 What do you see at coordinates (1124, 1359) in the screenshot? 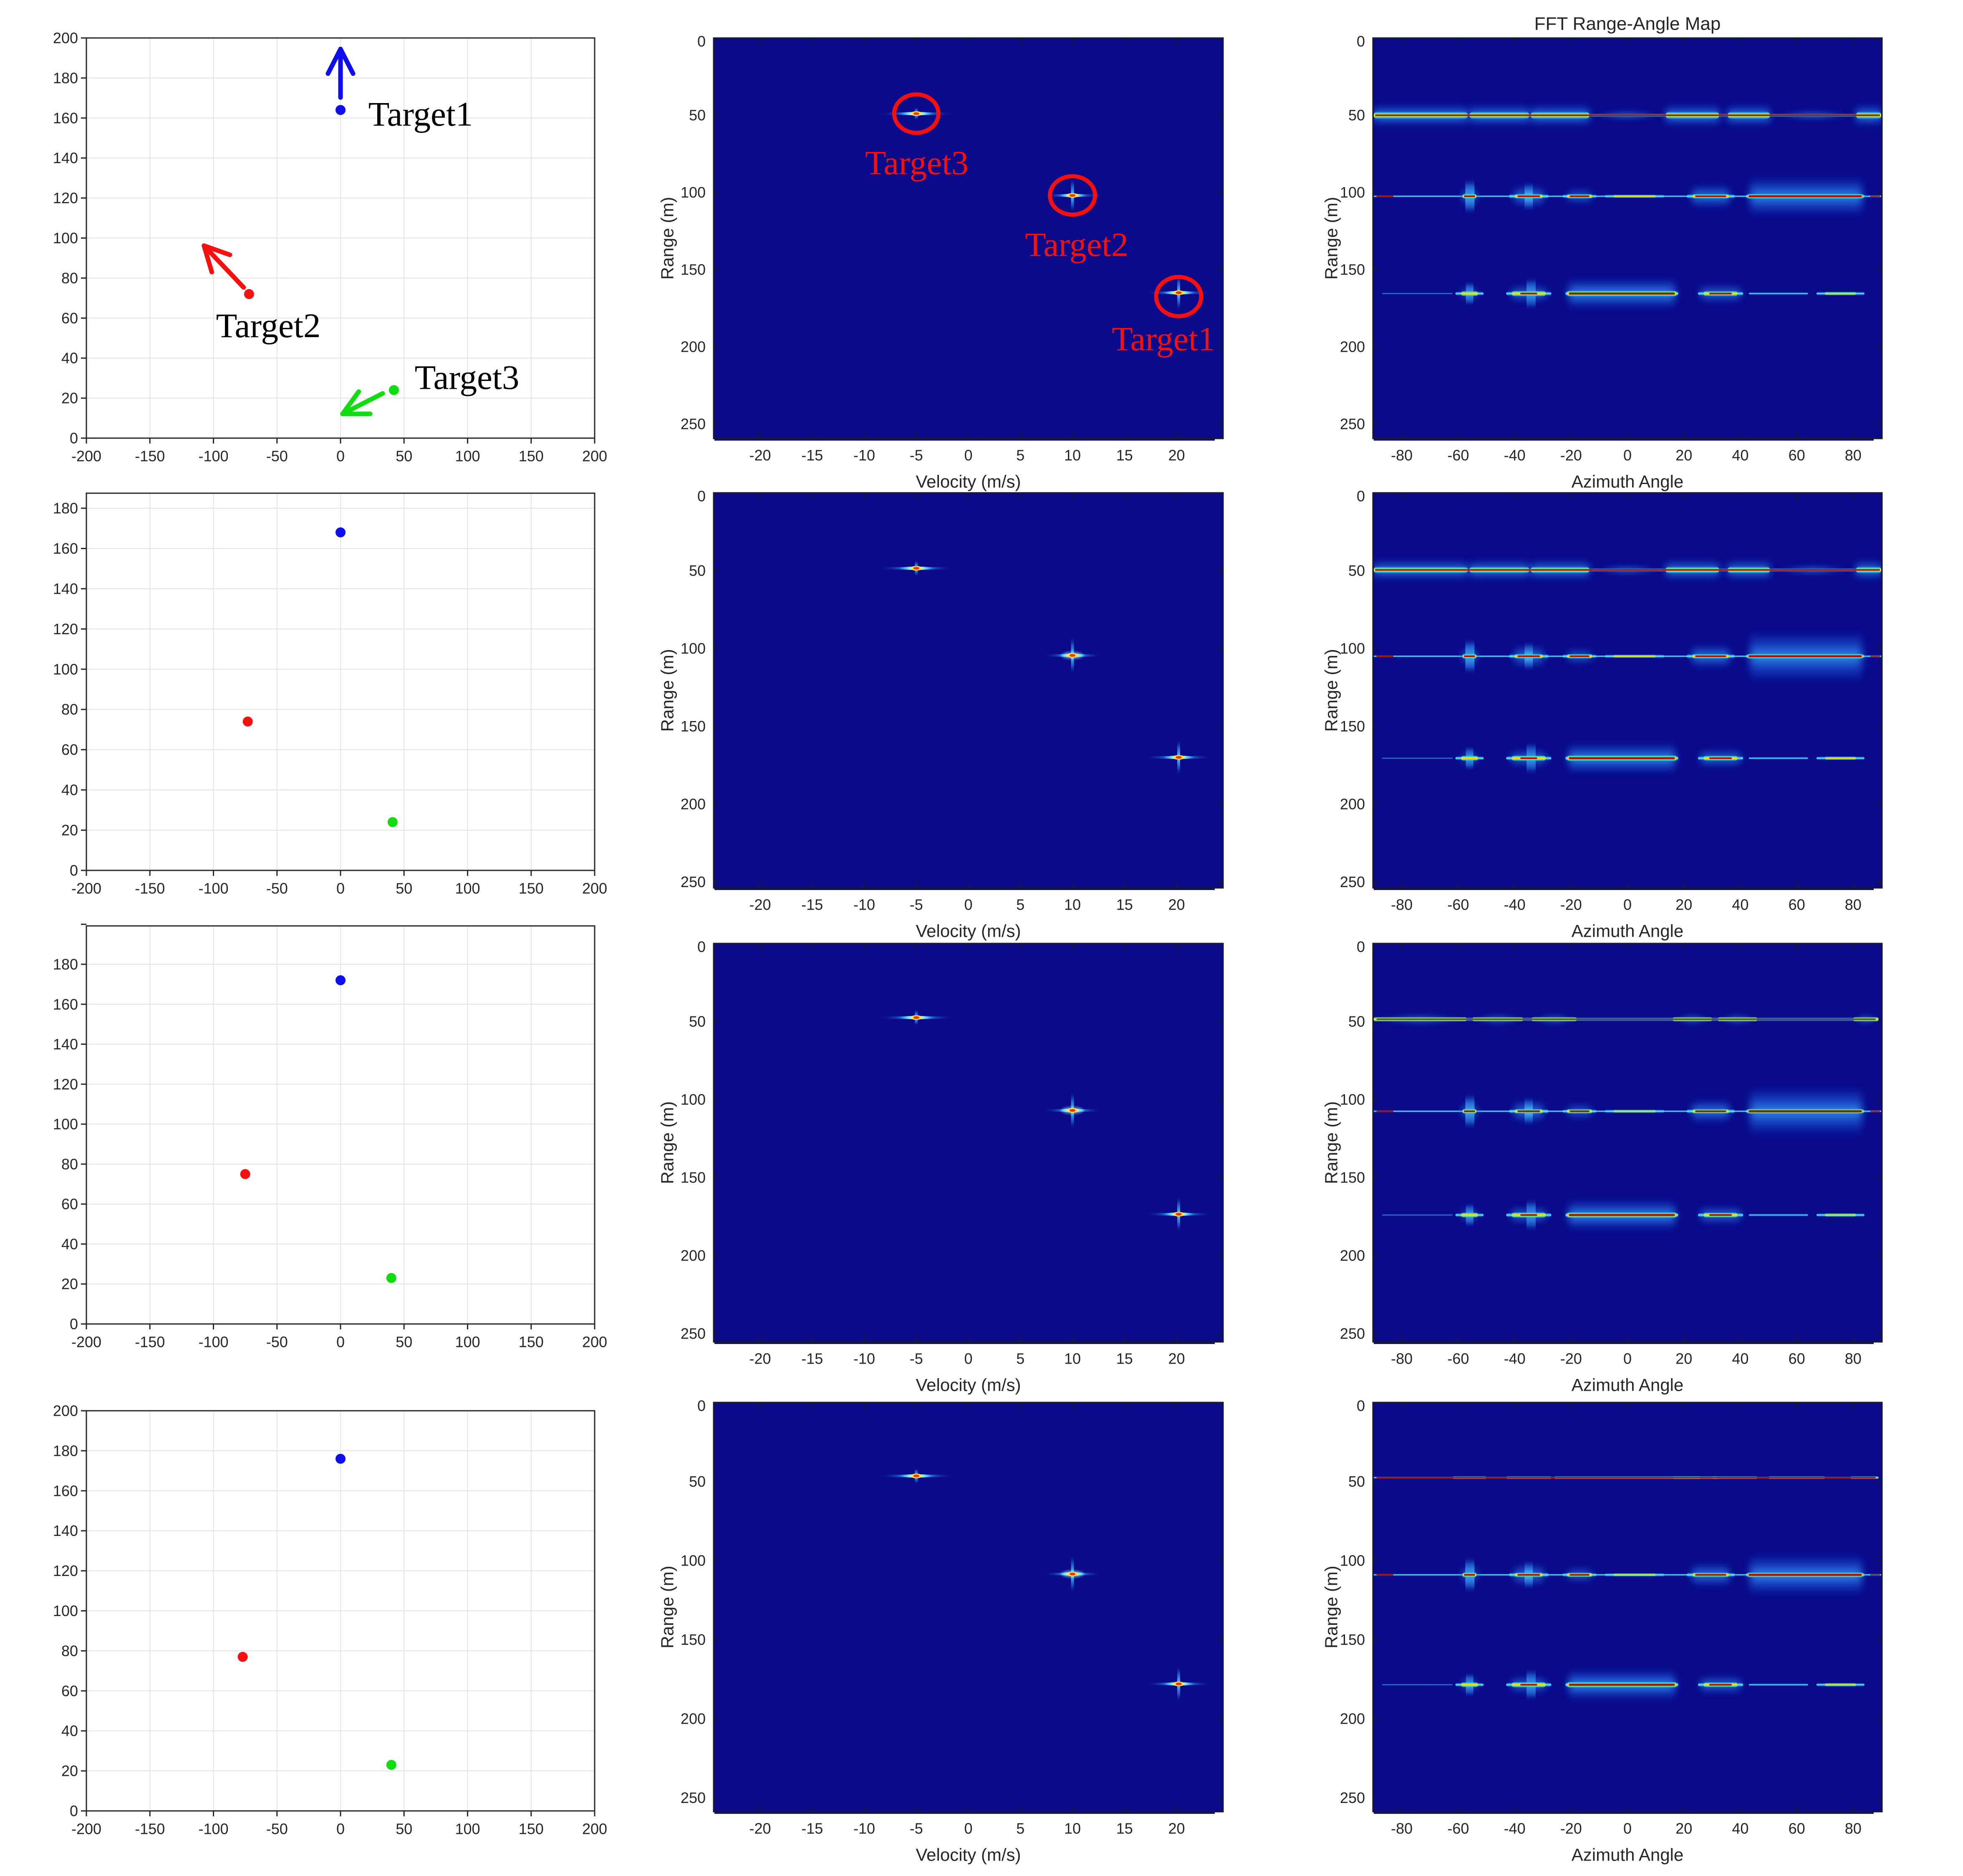
I see `svg-text: 15` at bounding box center [1124, 1359].